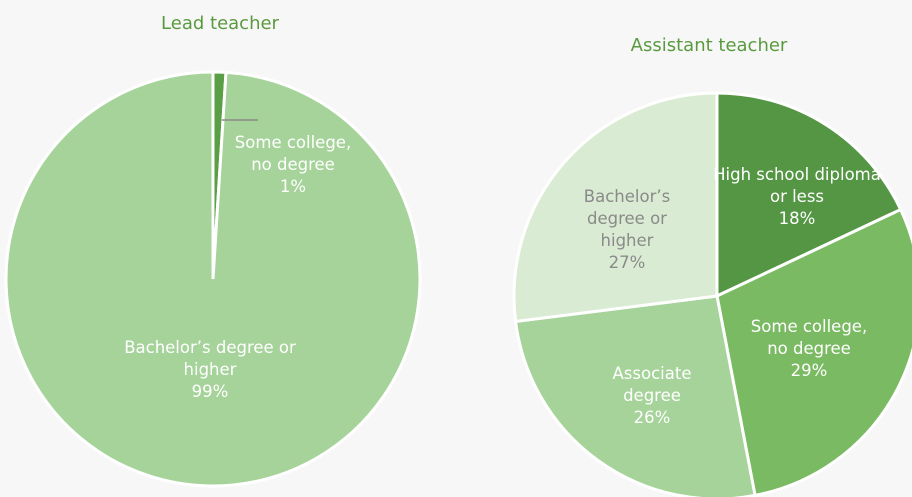 This screenshot has width=912, height=497. Describe the element at coordinates (627, 262) in the screenshot. I see `value-label: 27%` at that location.